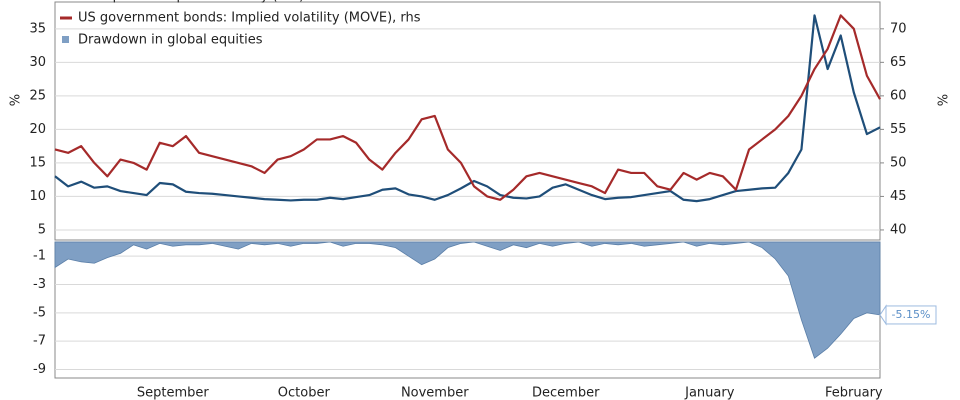  Describe the element at coordinates (898, 62) in the screenshot. I see `y2-tick-label: 65` at that location.